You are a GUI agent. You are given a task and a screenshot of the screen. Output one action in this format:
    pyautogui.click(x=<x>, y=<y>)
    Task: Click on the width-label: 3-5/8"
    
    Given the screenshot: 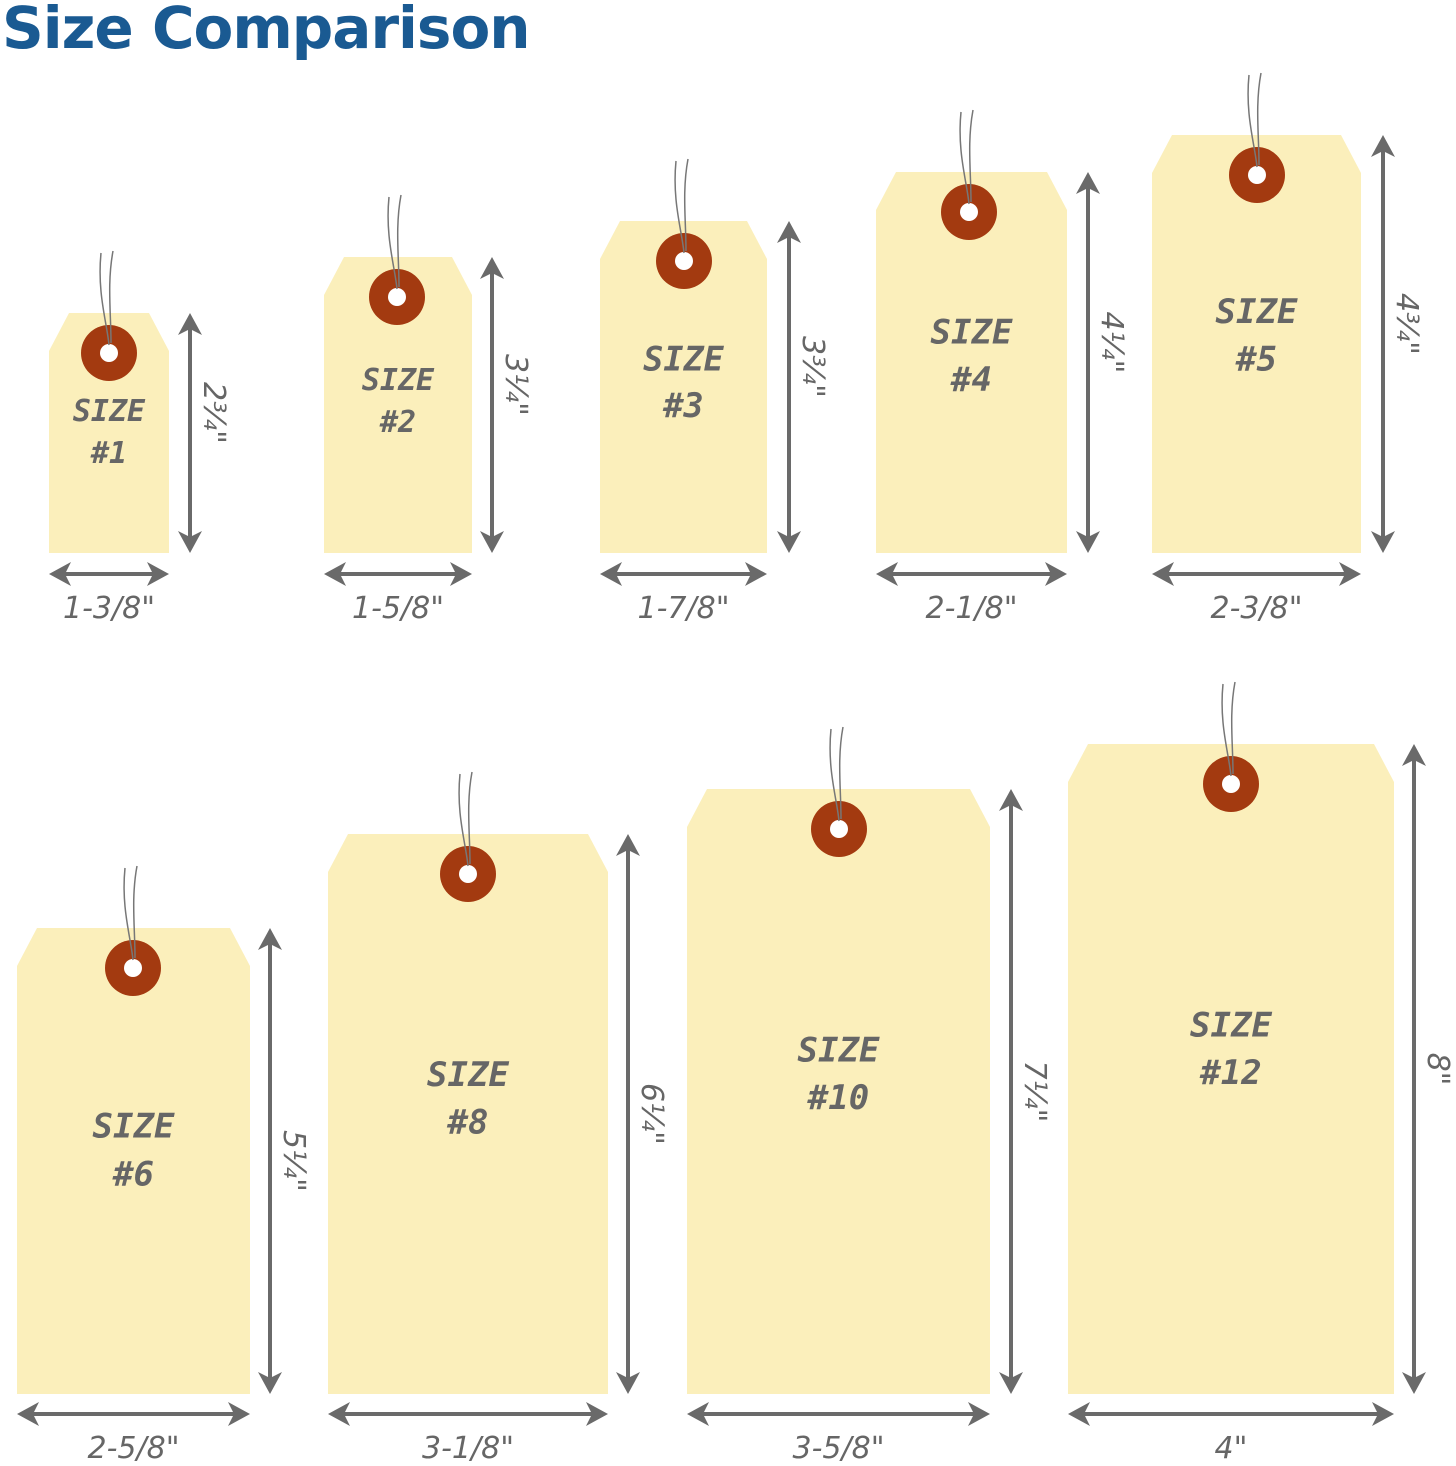 What is the action you would take?
    pyautogui.click(x=839, y=1448)
    